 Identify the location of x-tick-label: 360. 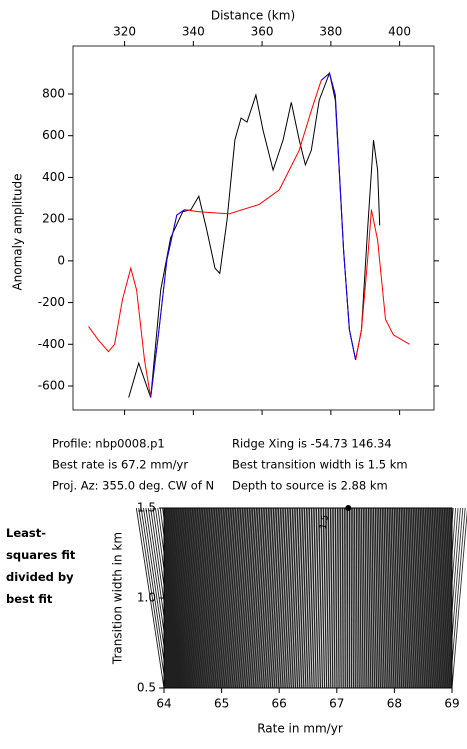
(262, 32).